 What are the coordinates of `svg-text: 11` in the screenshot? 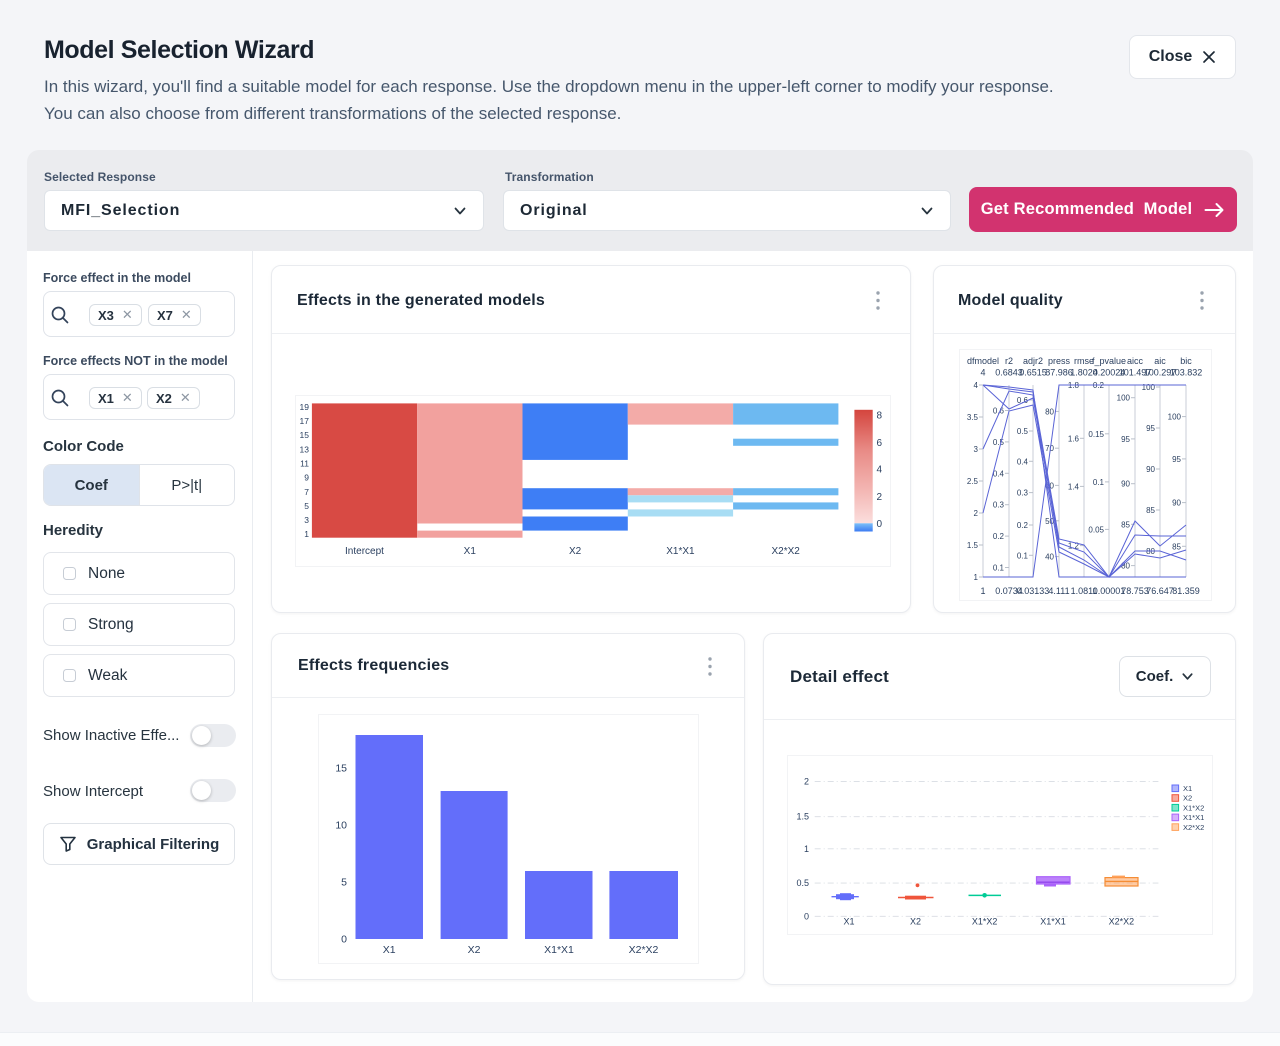 It's located at (304, 464).